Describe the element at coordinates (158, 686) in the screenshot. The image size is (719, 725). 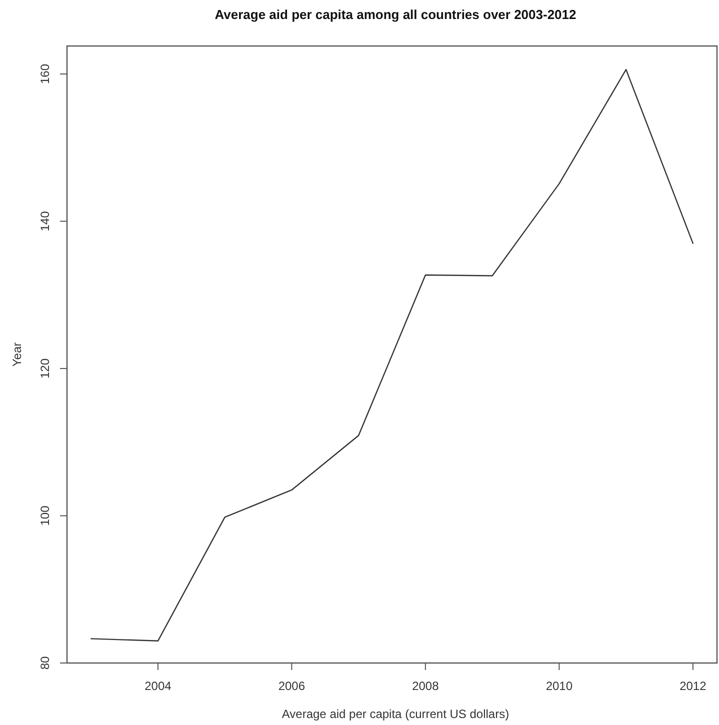
I see `x-tick-label: 2004` at that location.